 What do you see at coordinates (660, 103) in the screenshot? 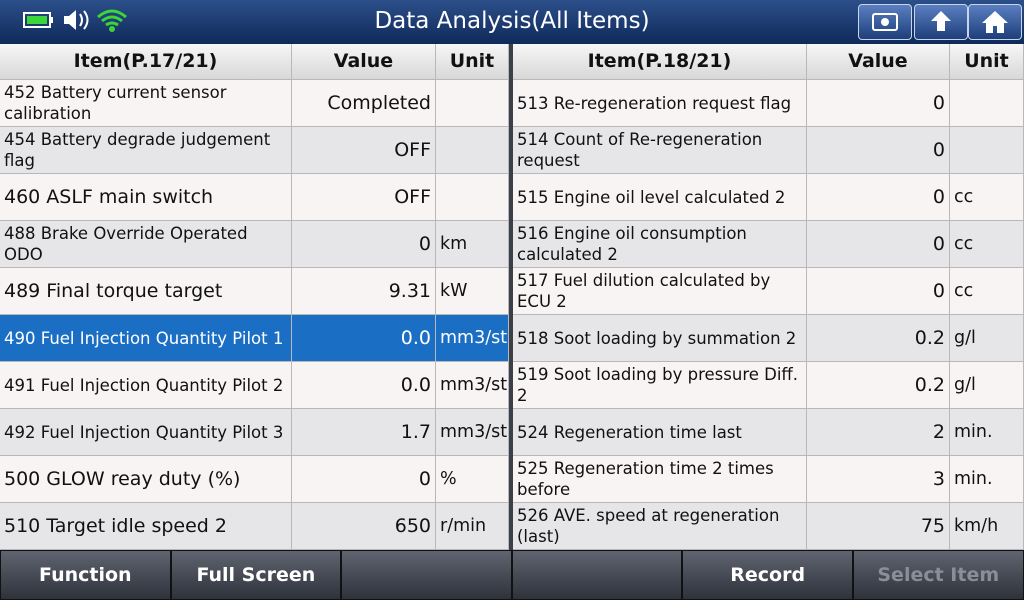
I see `item-cell: 513 Re-regeneration request flag` at bounding box center [660, 103].